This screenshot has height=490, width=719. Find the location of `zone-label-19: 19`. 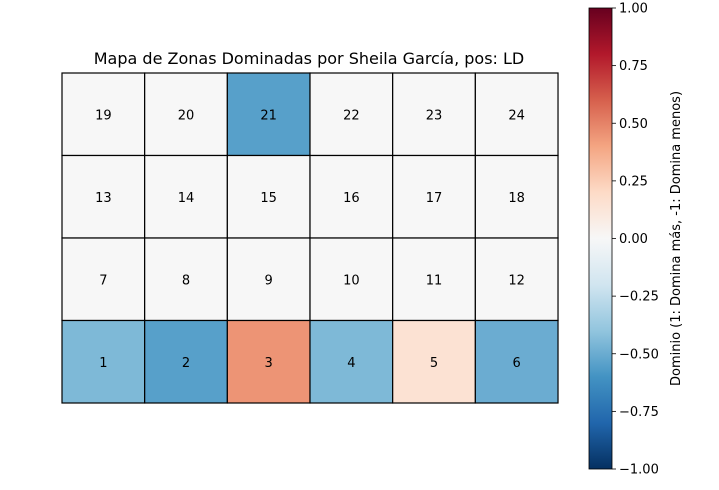

zone-label-19: 19 is located at coordinates (103, 115).